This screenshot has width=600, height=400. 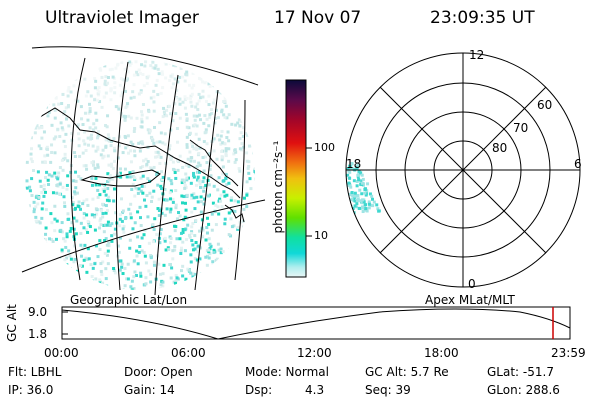 What do you see at coordinates (318, 18) in the screenshot?
I see `date-label: 17 Nov 07` at bounding box center [318, 18].